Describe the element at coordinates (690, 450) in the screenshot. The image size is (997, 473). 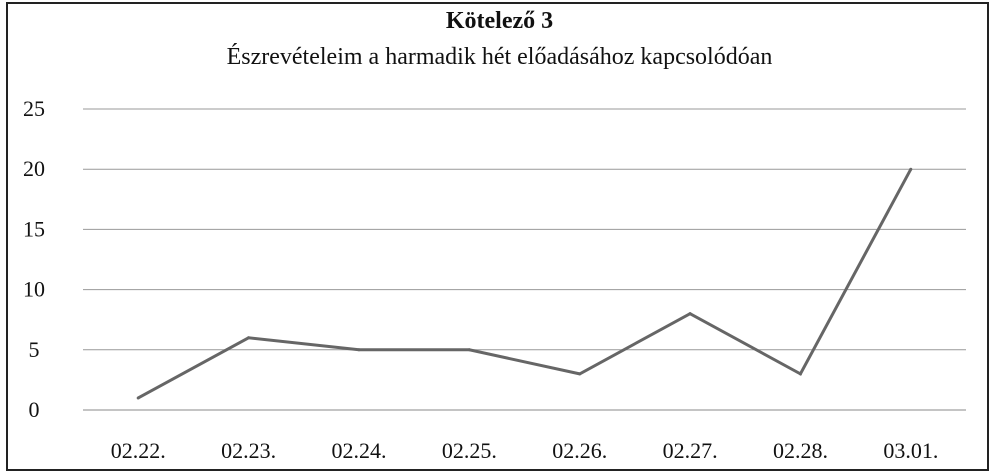
I see `x-tick-label: 02.27.` at that location.